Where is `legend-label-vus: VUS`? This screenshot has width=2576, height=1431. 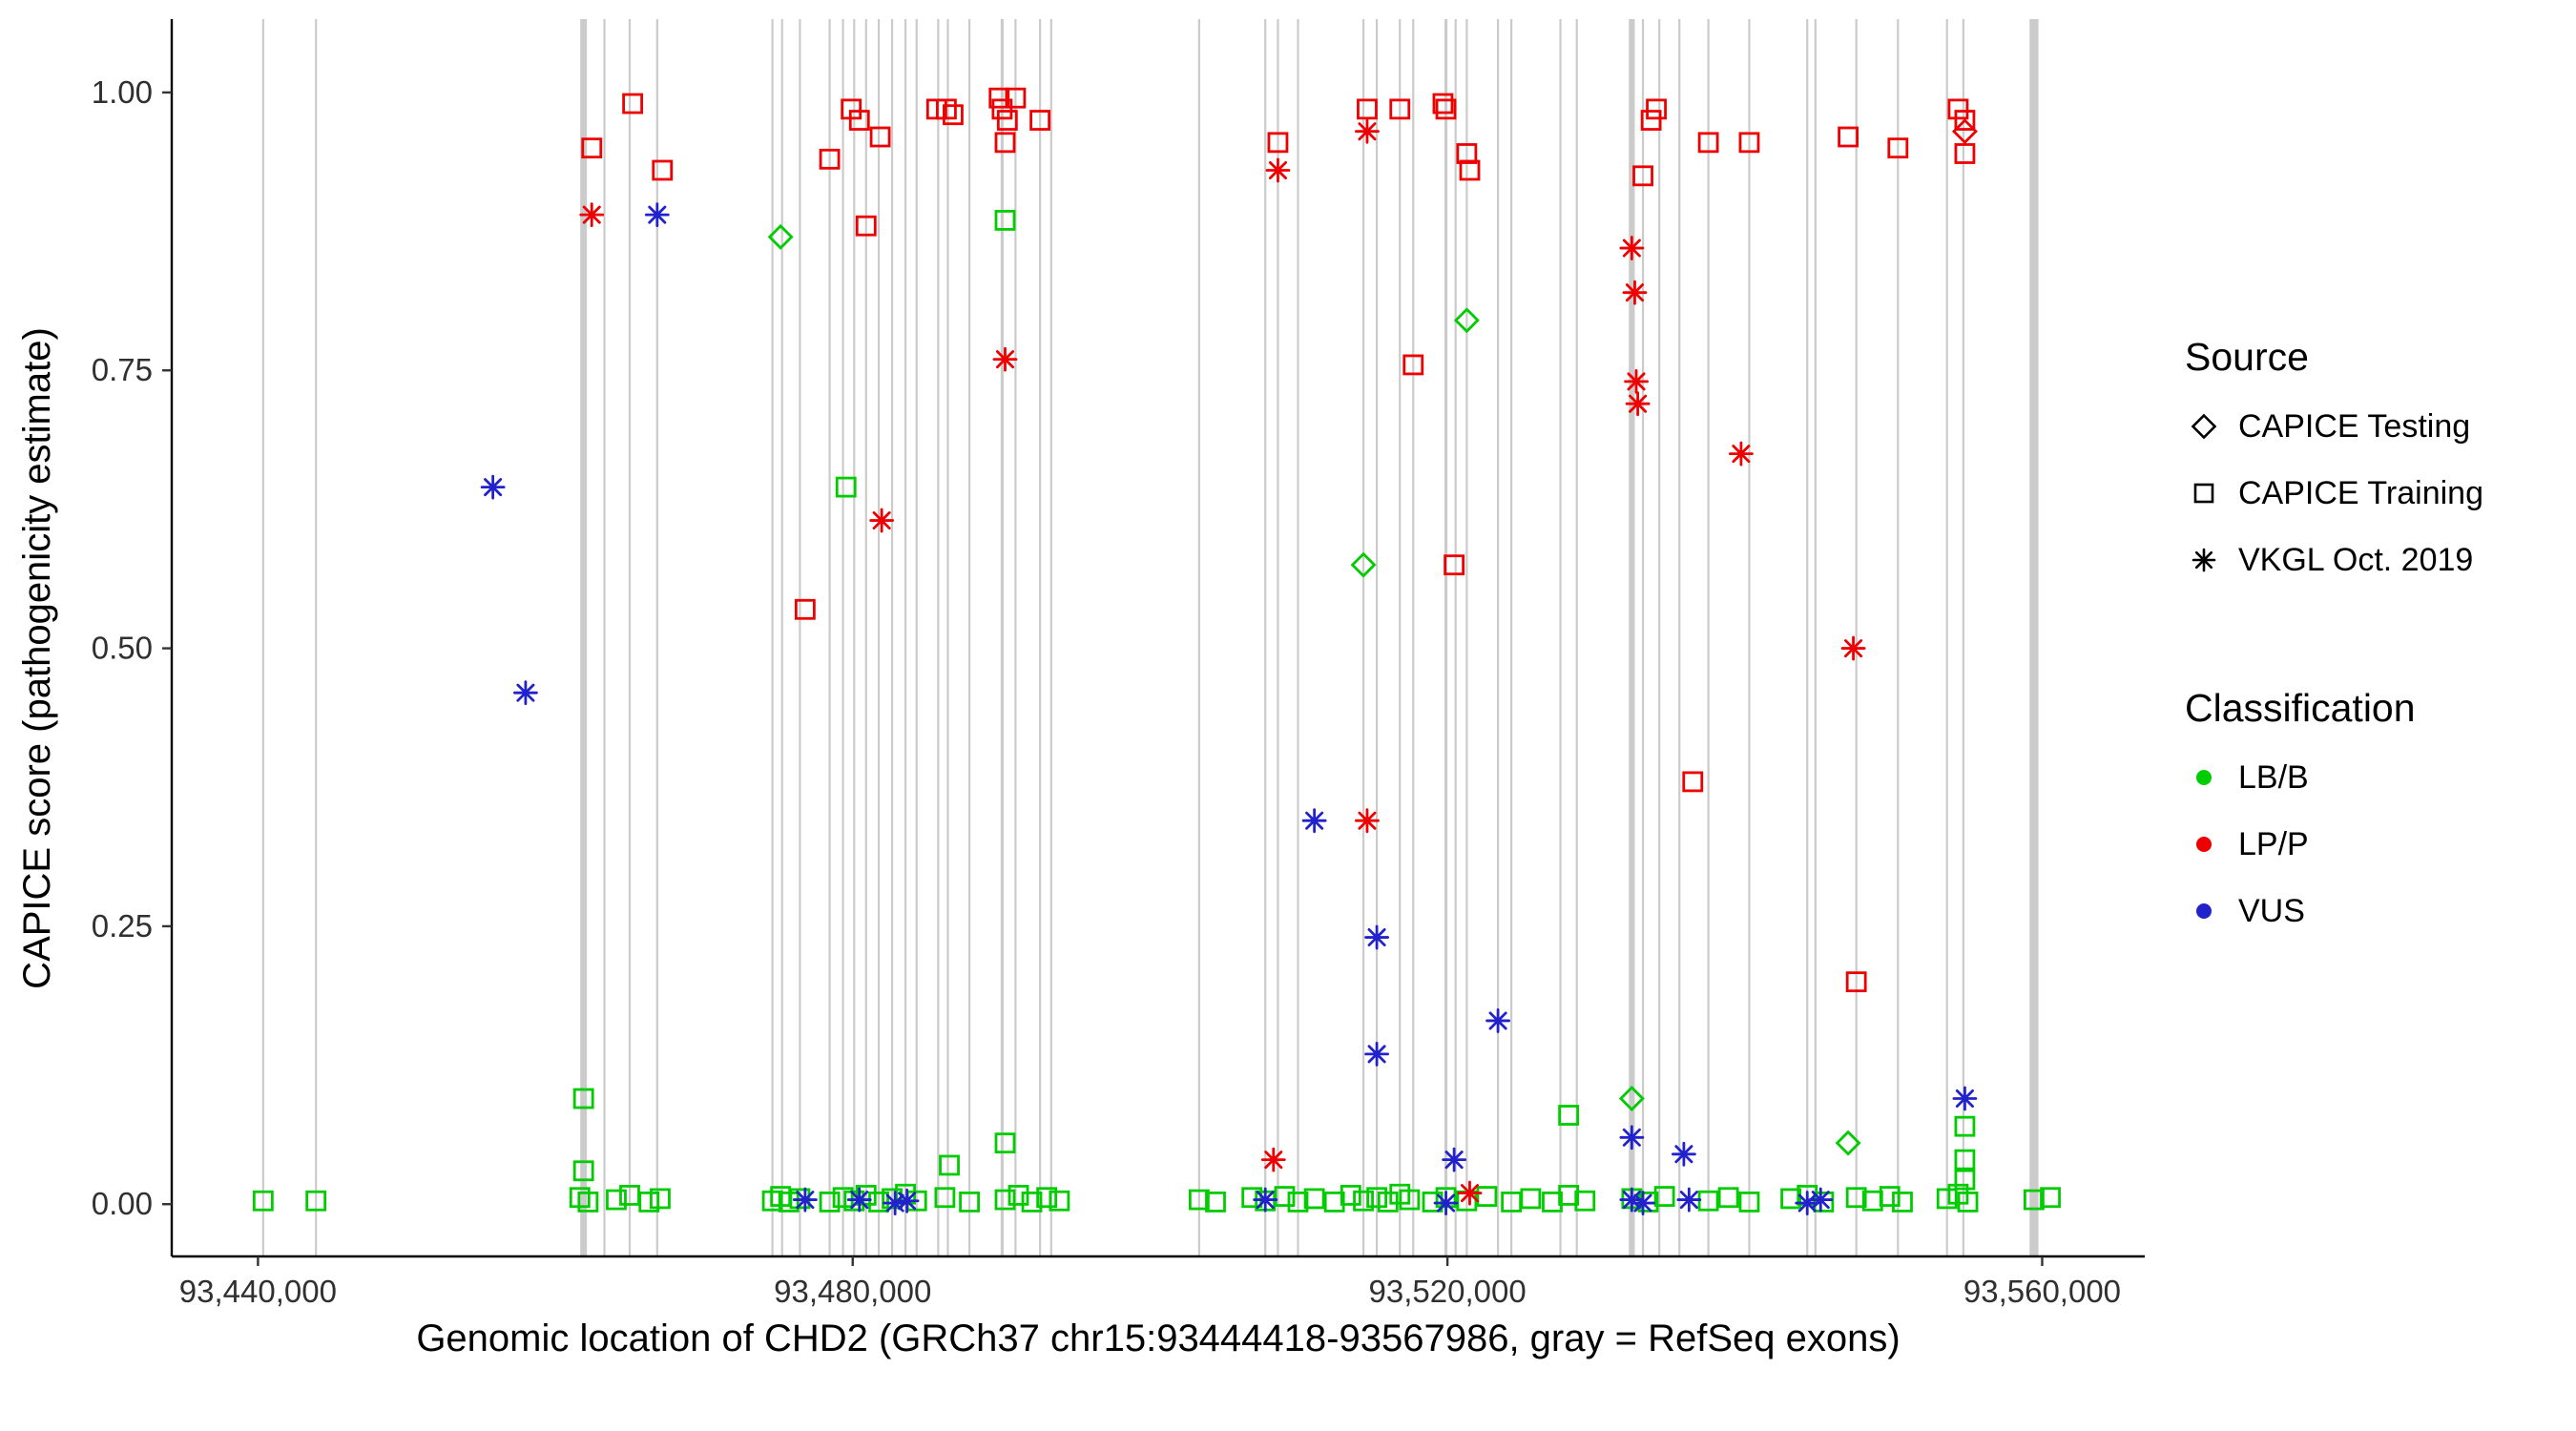
legend-label-vus: VUS is located at coordinates (2271, 910).